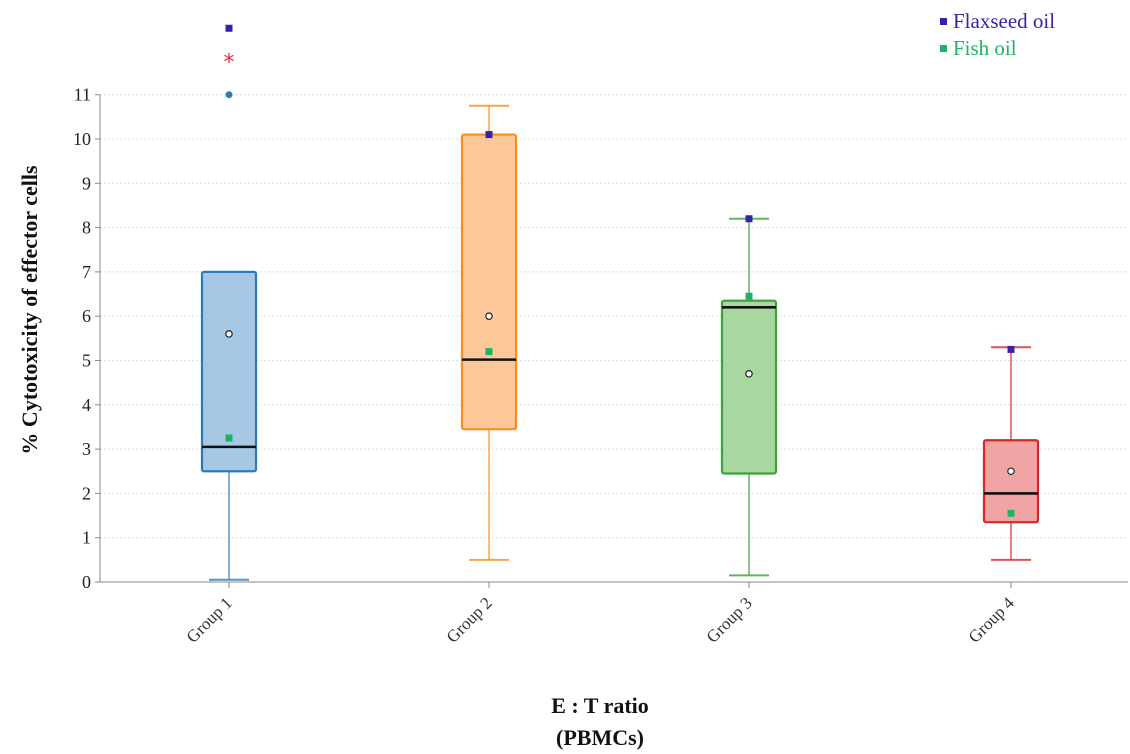 This screenshot has height=754, width=1130. What do you see at coordinates (229, 95) in the screenshot?
I see `outlier-dot` at bounding box center [229, 95].